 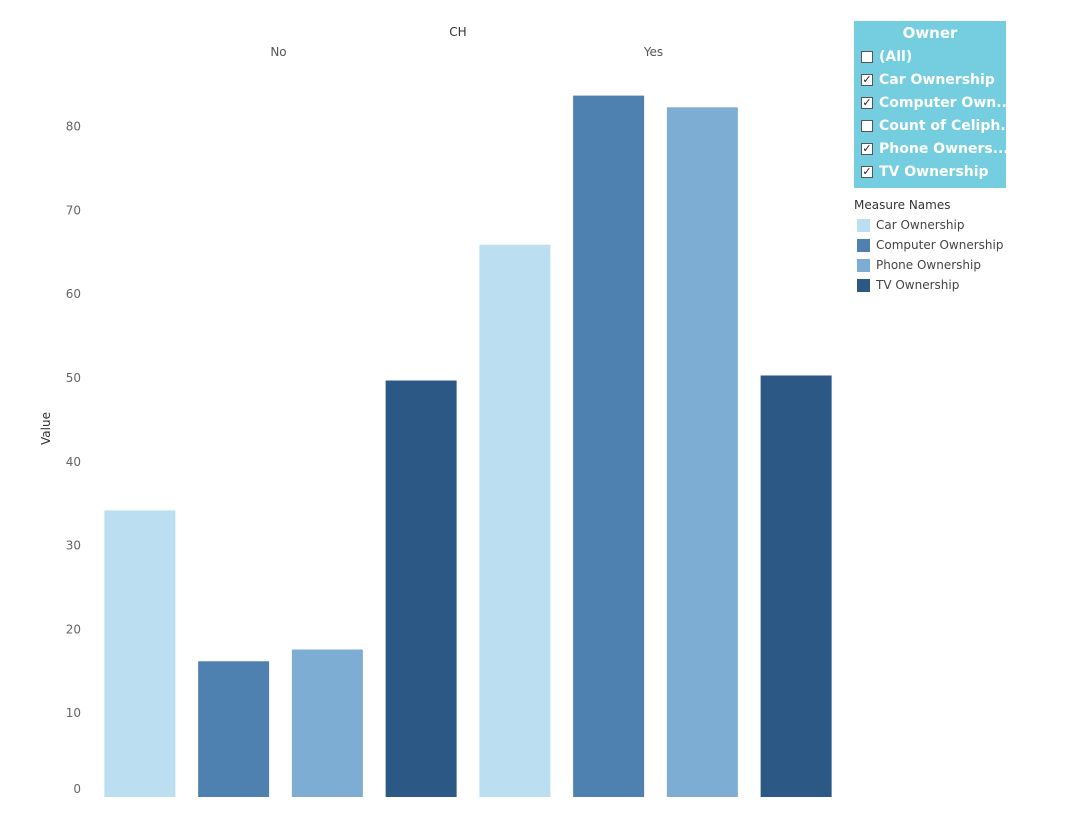 What do you see at coordinates (928, 265) in the screenshot?
I see `legend-label: Phone Ownership` at bounding box center [928, 265].